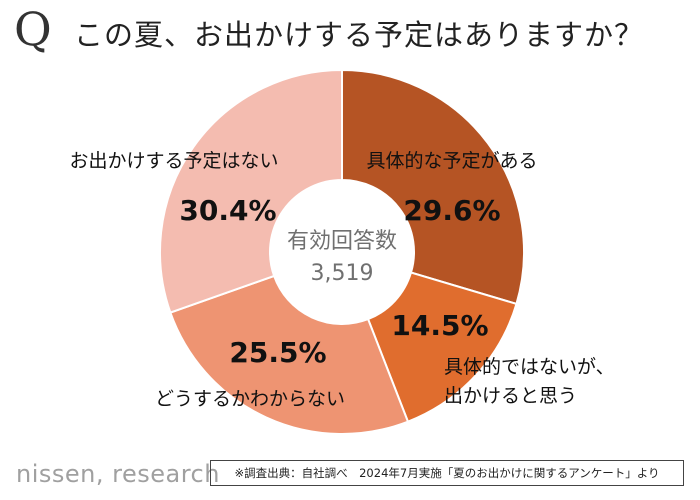 Image resolution: width=700 pixels, height=500 pixels. I want to click on center-value: 3,519, so click(342, 273).